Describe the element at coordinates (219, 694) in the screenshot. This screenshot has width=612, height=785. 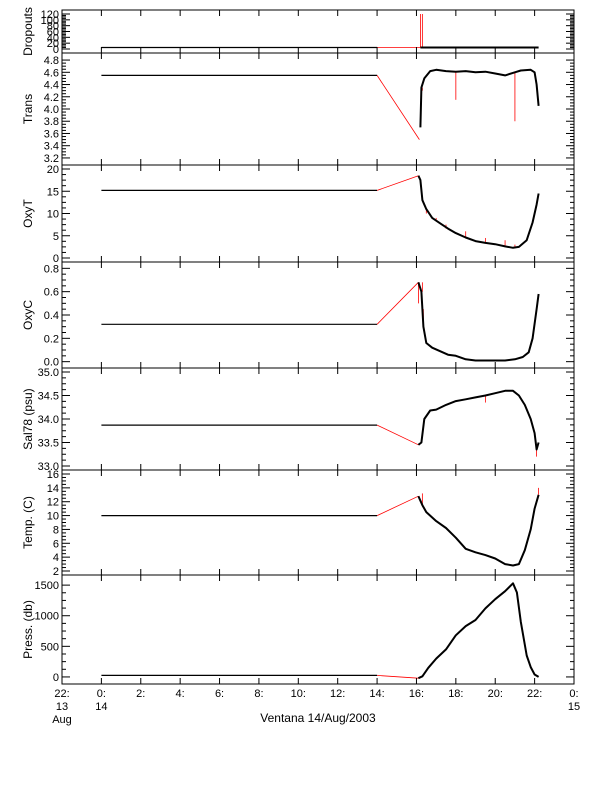
I see `x-tick-label: 6:` at that location.